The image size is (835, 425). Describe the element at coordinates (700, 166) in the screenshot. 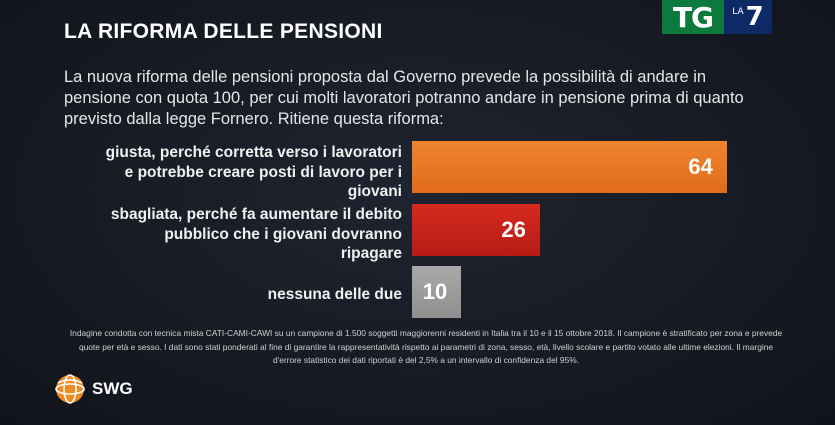

I see `bar-value-1: 64` at that location.